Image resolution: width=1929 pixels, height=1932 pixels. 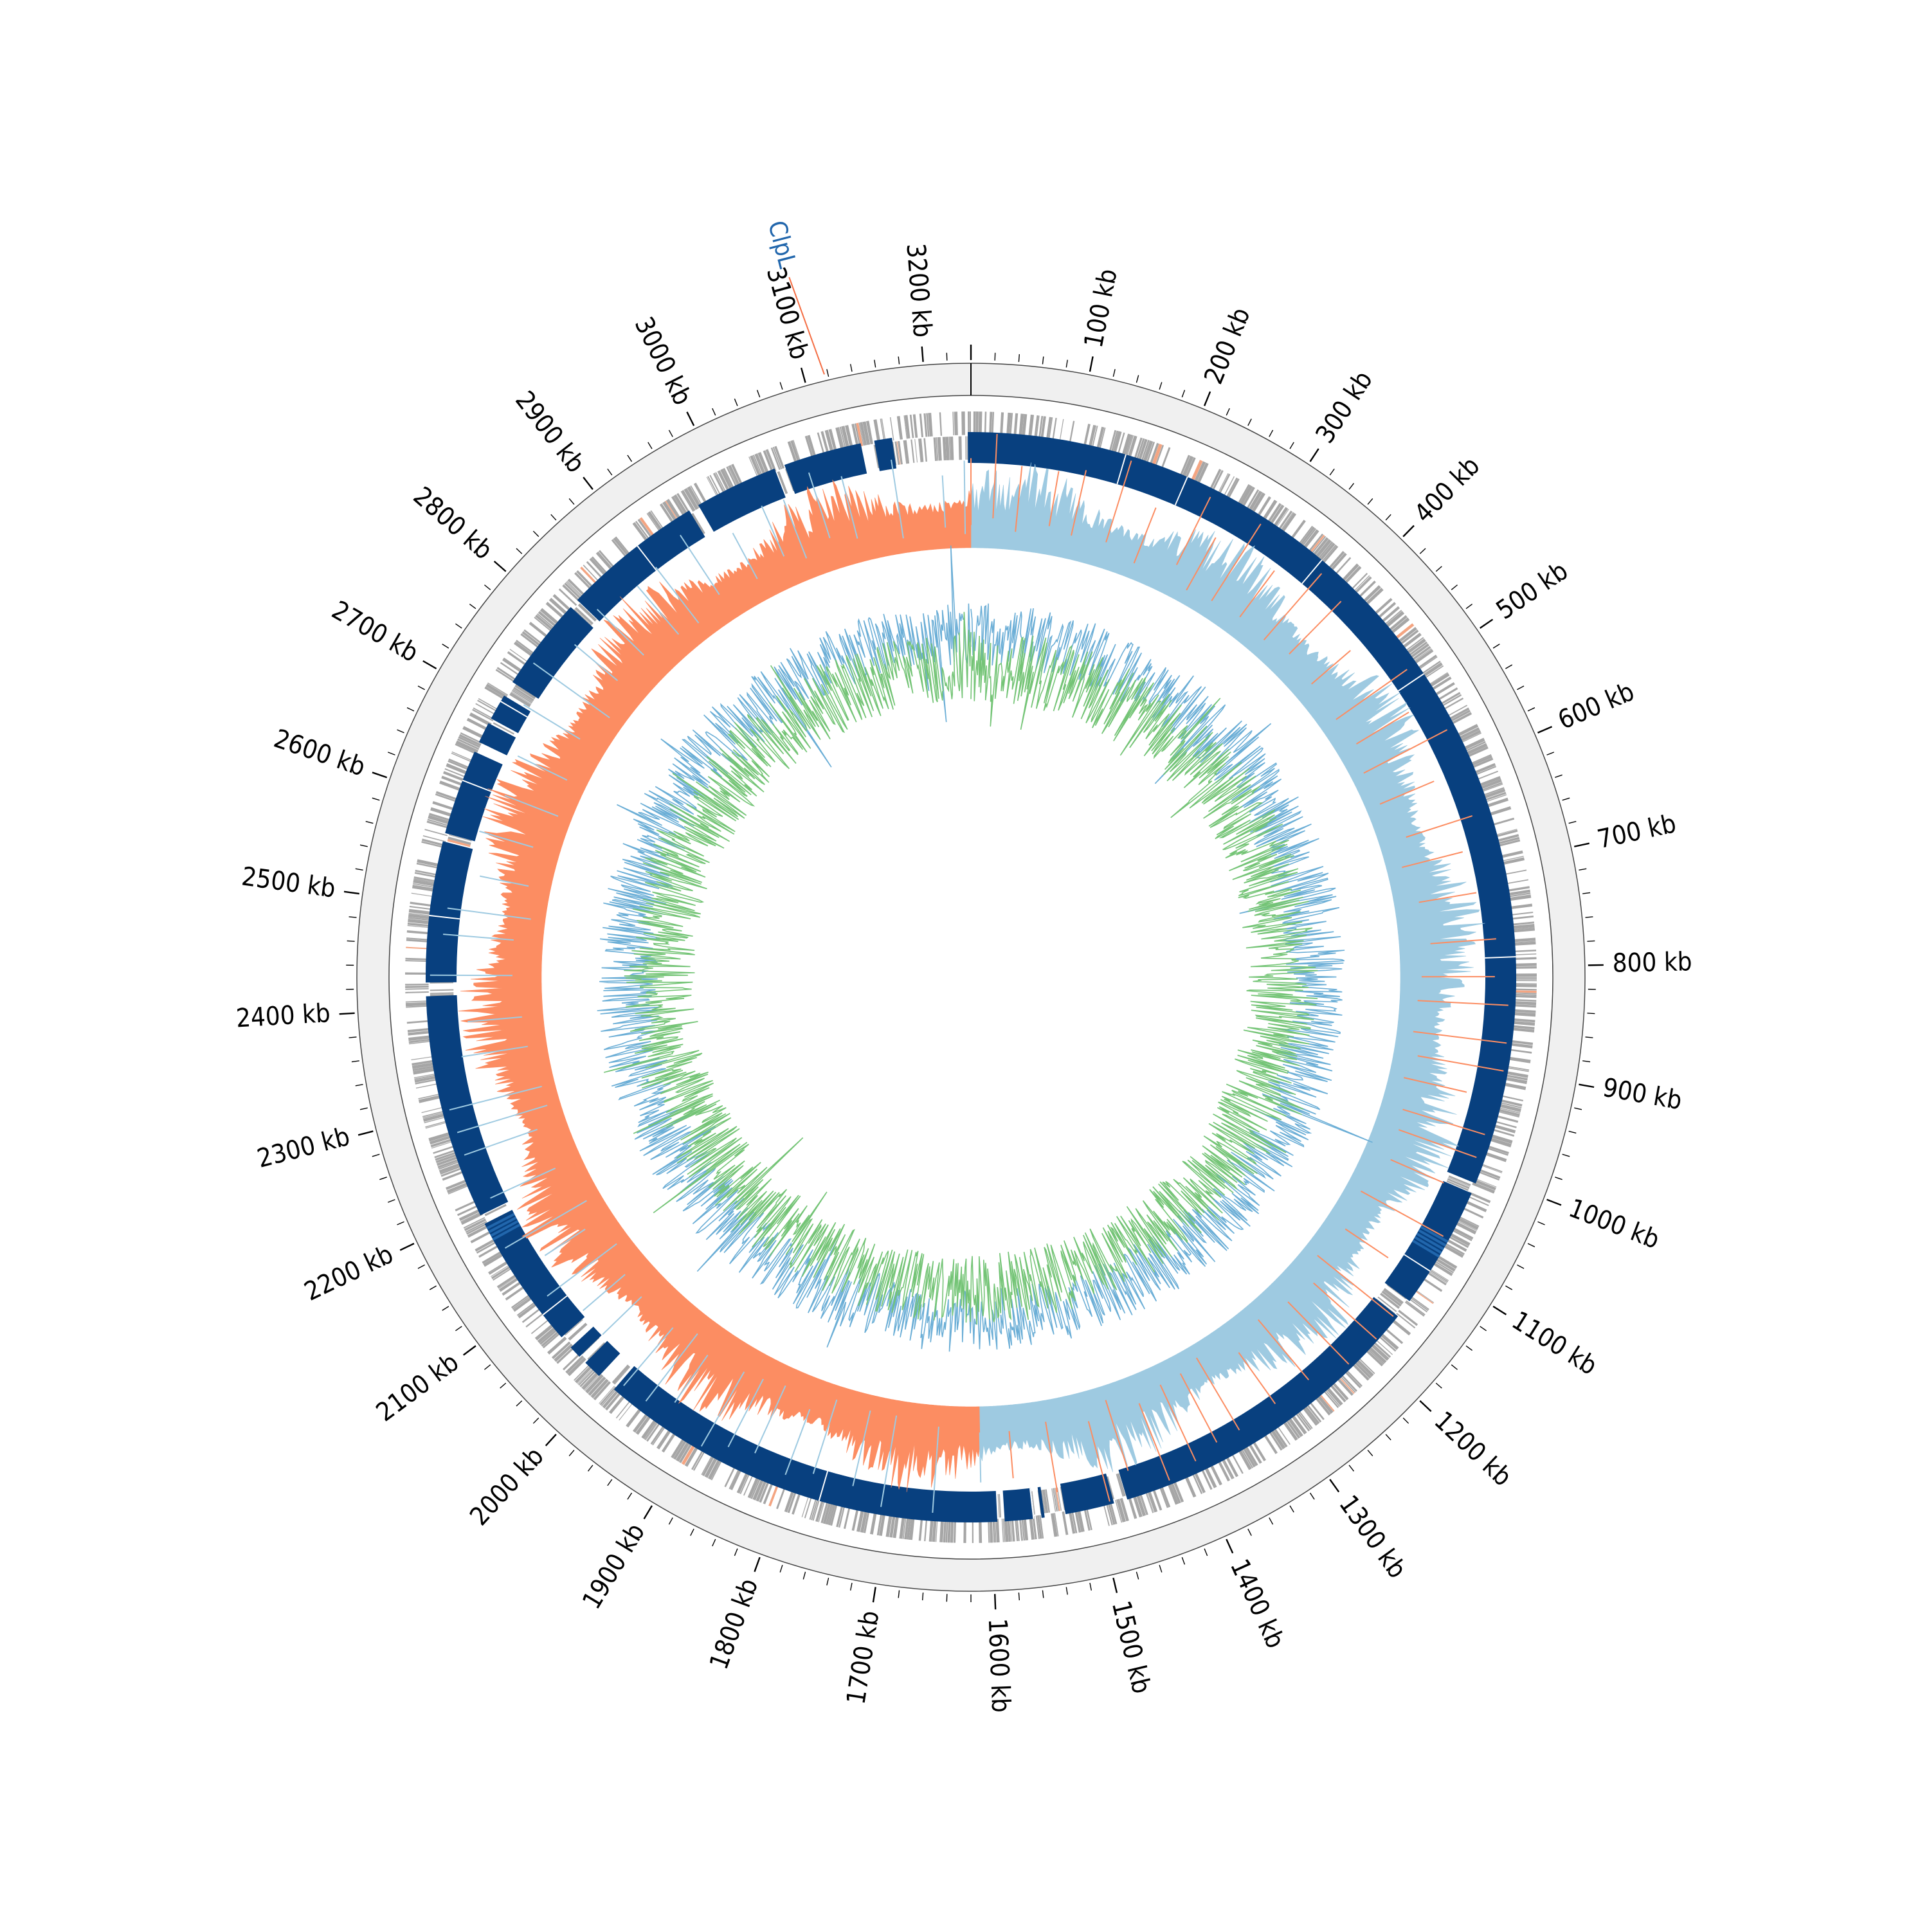 I want to click on tick-label: 3200 kb, so click(x=918, y=290).